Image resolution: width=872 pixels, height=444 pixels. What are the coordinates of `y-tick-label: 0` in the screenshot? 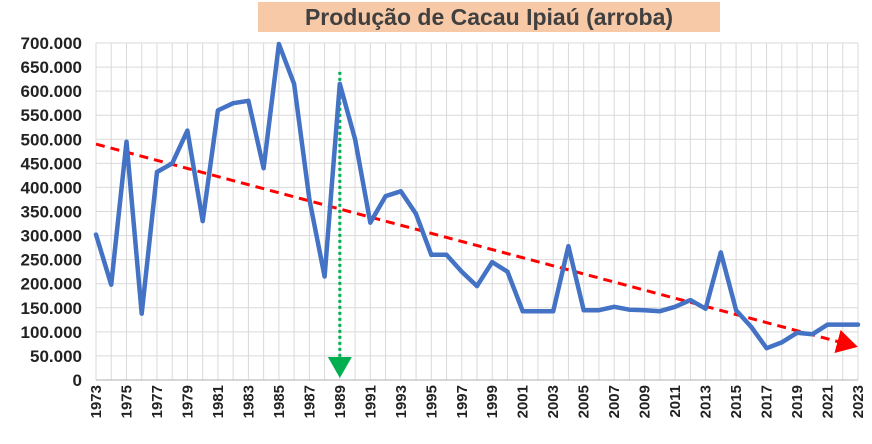 It's located at (77, 380).